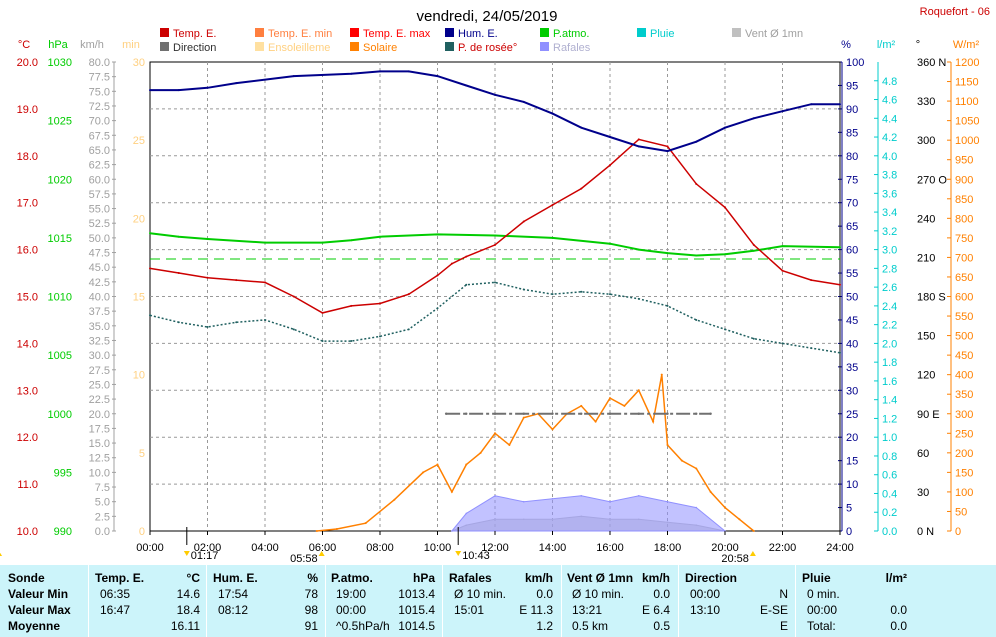 The image size is (996, 637). What do you see at coordinates (27, 391) in the screenshot?
I see `axis-tick-label-temp: 13.0` at bounding box center [27, 391].